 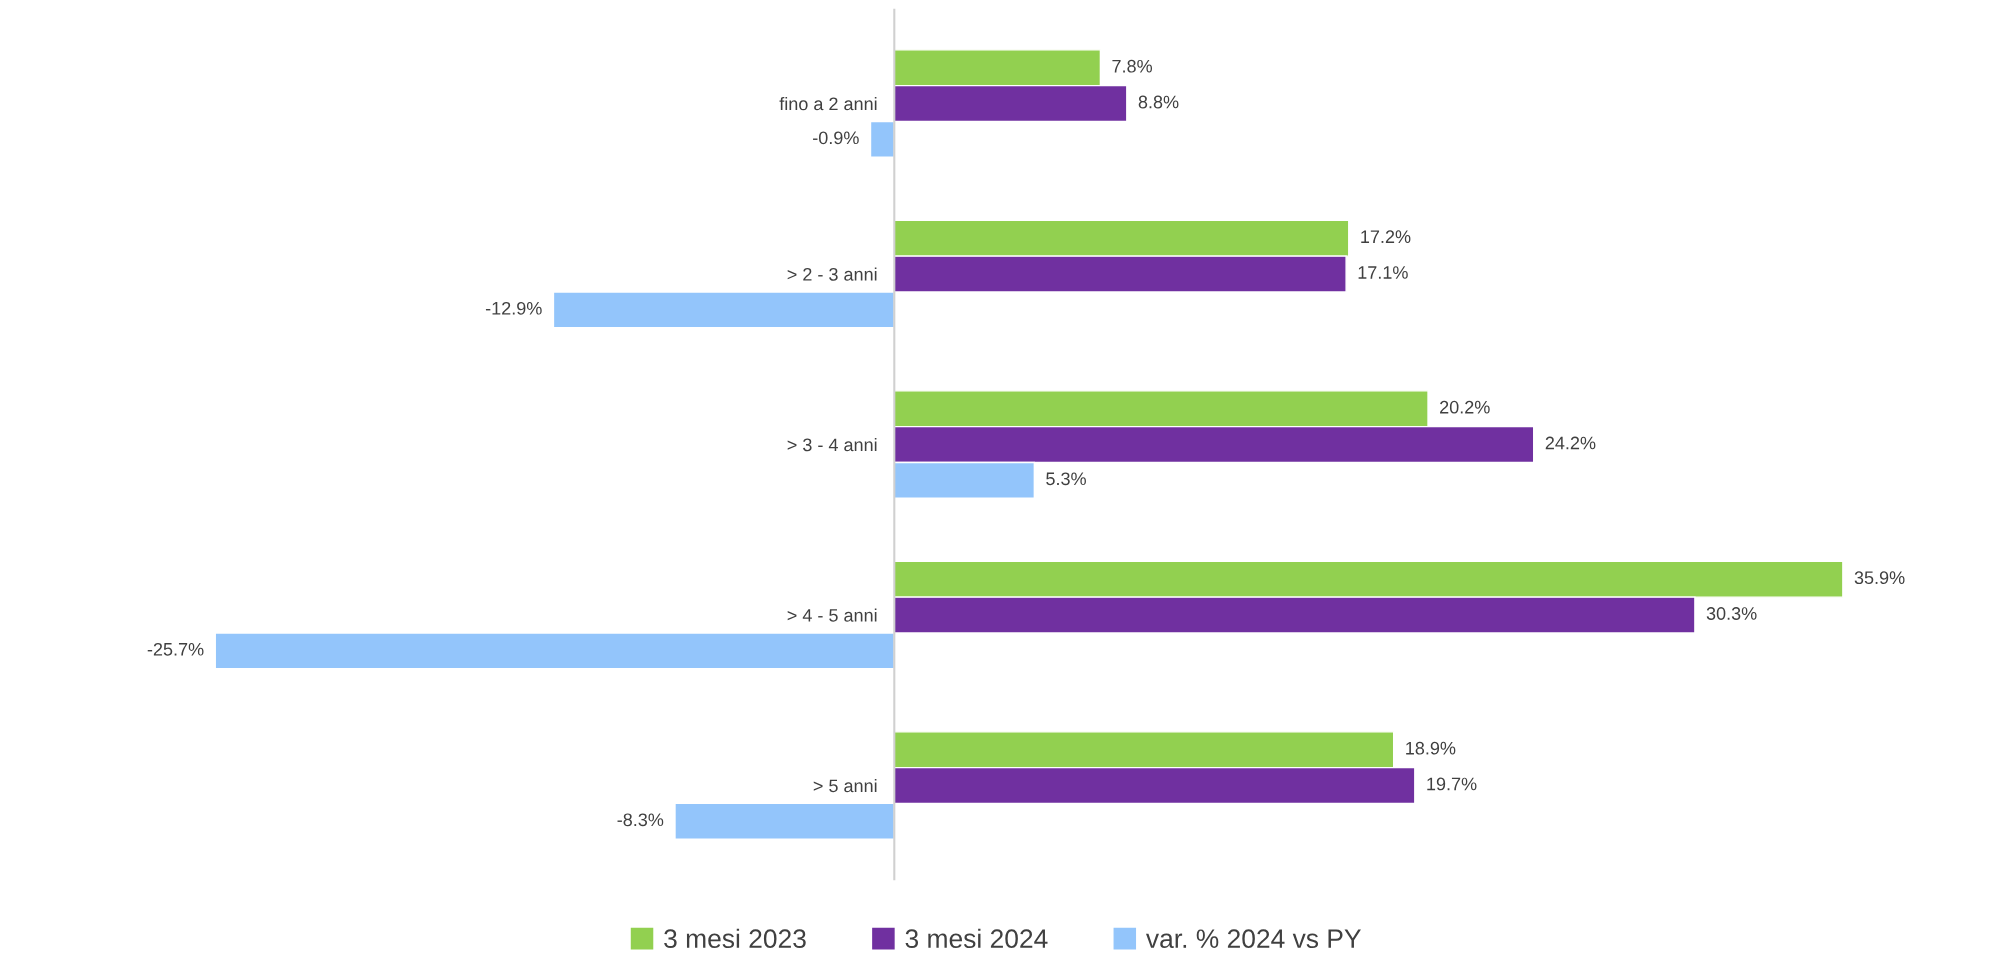 I want to click on legend-label: 3 mesi 2023, so click(x=735, y=938).